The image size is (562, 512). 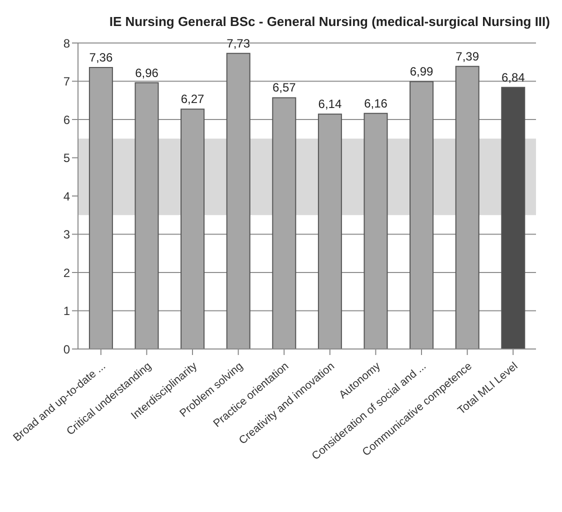 I want to click on chart-title: IE Nursing General BSc - General Nursing (medical-surgical Nursing III), so click(x=329, y=21).